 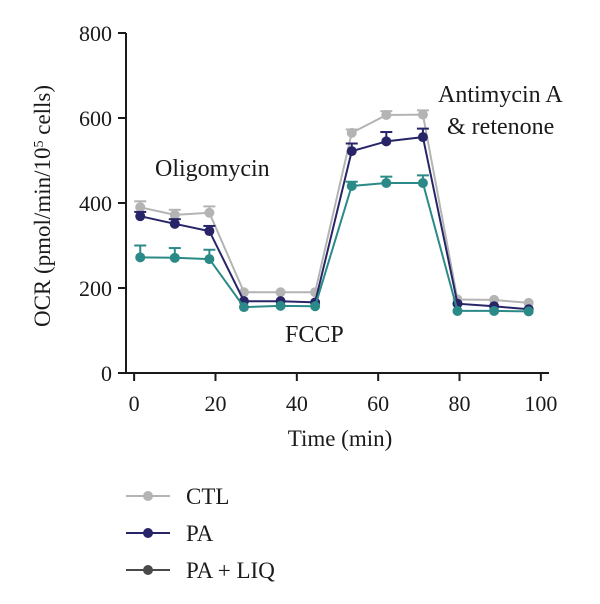 I want to click on x-ticks: 0 20 40 60 80 100, so click(x=343, y=394).